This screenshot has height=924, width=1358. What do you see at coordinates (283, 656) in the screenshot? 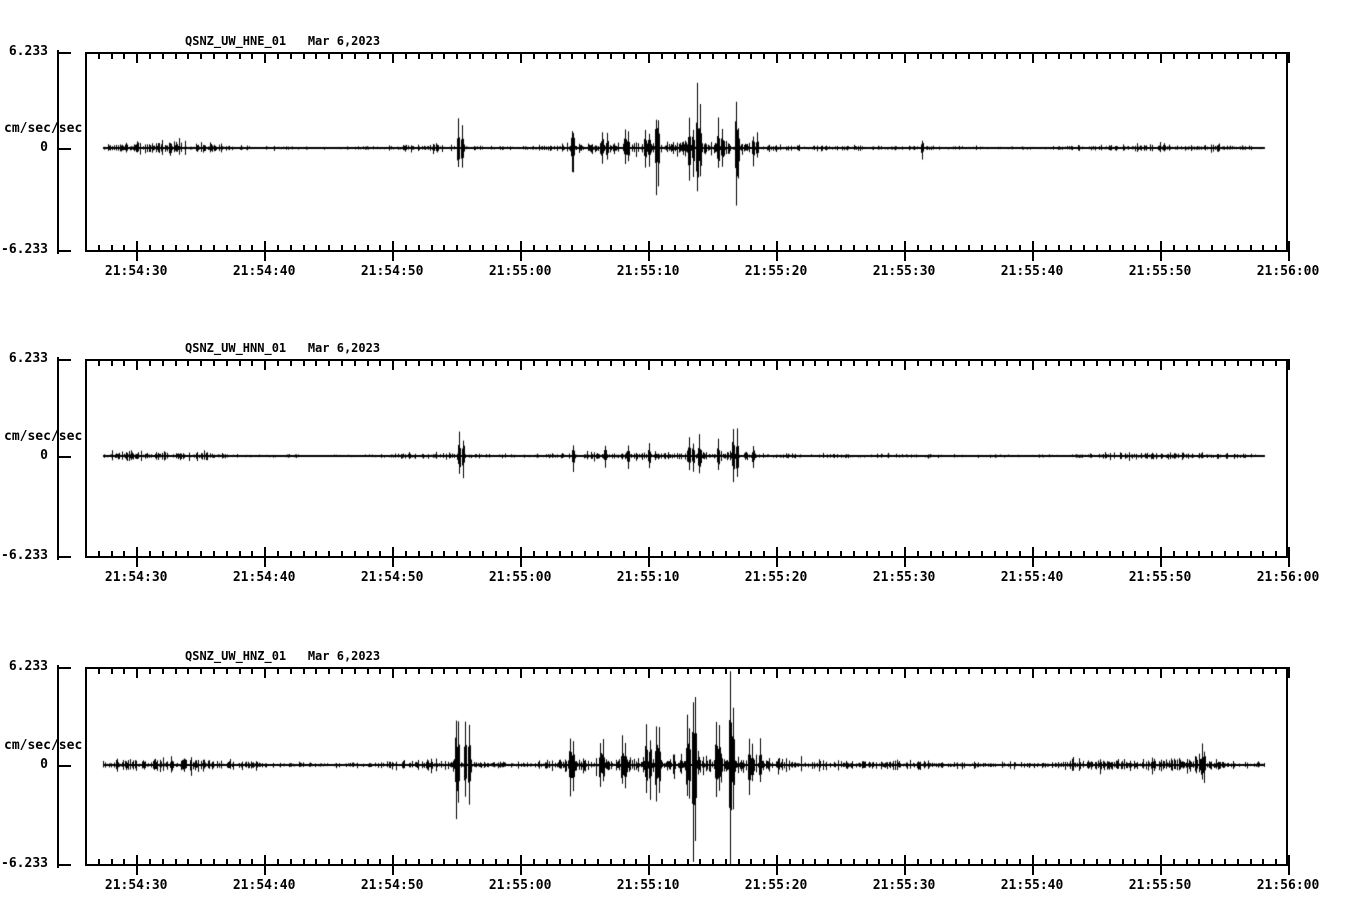
I see `panel-title: QSNZ_UW_HNZ_01 Mar 6,2023` at bounding box center [283, 656].